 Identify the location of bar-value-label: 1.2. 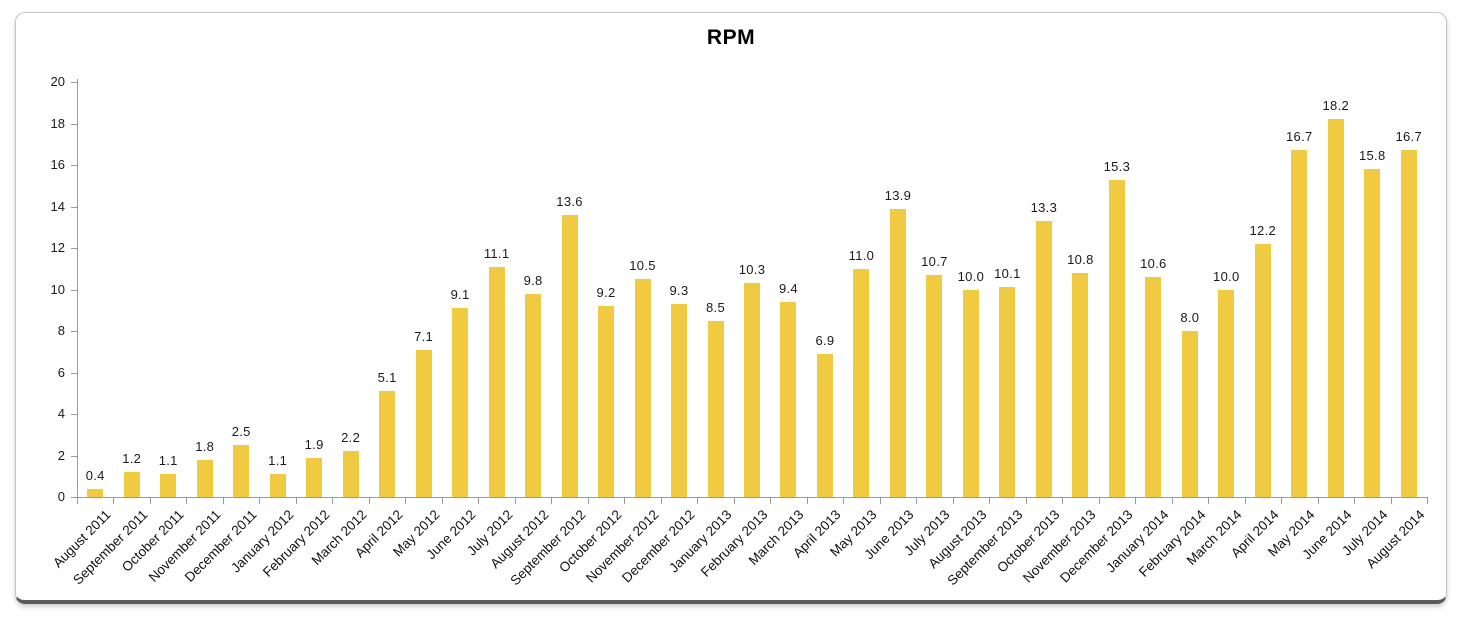
(132, 459).